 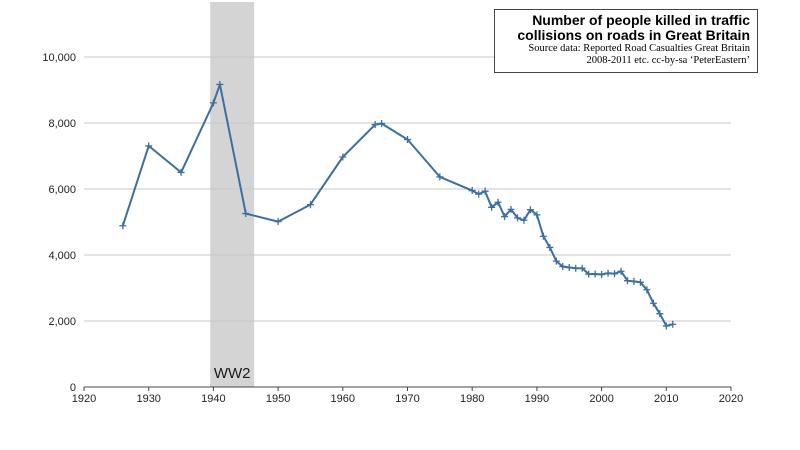 I want to click on ww2-shaded-band, so click(x=232, y=194).